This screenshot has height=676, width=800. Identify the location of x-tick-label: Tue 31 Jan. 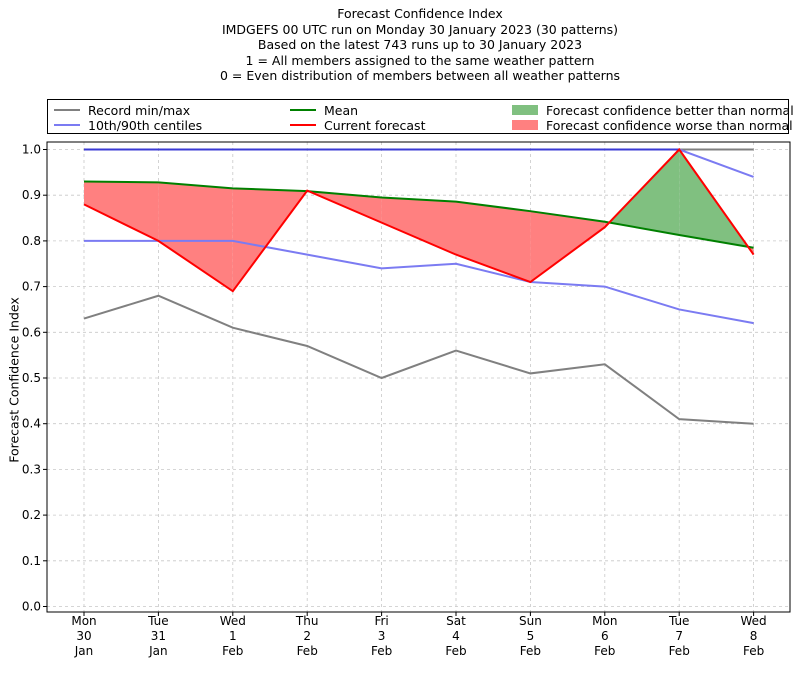
(158, 636).